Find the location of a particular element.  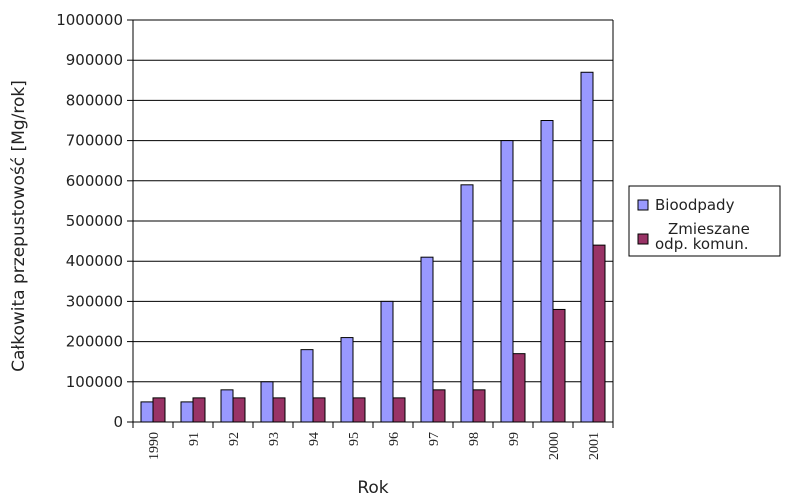

x-tick-label: 2000 is located at coordinates (554, 446).